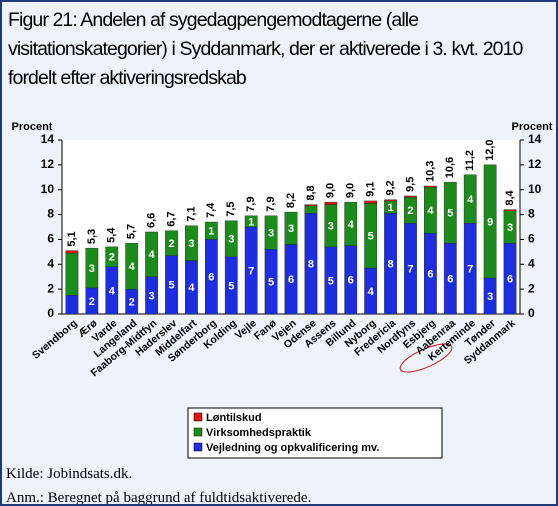  What do you see at coordinates (311, 192) in the screenshot?
I see `total-label: 8,8` at bounding box center [311, 192].